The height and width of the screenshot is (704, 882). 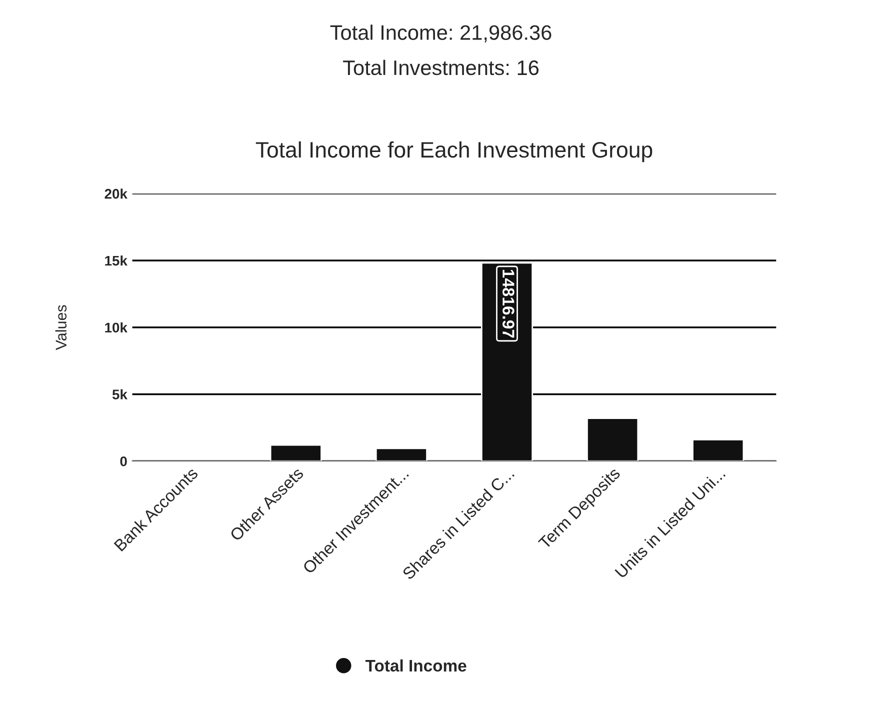 I want to click on y-tick-label: 20k, so click(x=116, y=193).